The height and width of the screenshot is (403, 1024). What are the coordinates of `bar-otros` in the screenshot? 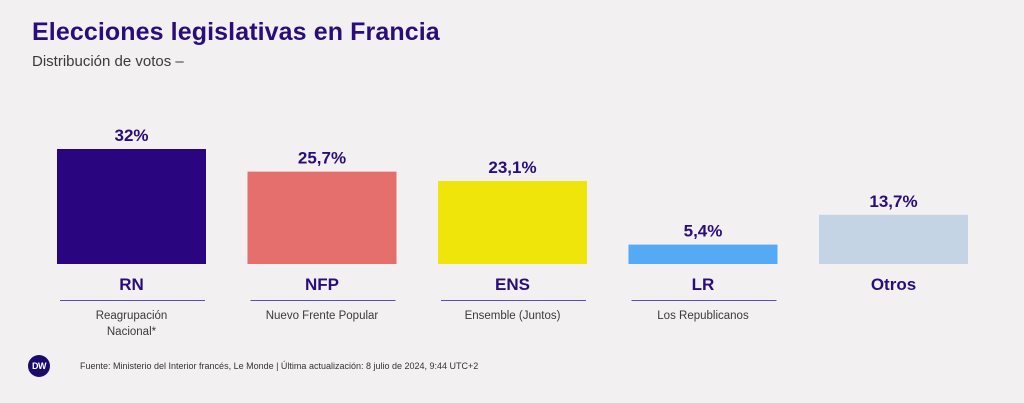 It's located at (893, 239).